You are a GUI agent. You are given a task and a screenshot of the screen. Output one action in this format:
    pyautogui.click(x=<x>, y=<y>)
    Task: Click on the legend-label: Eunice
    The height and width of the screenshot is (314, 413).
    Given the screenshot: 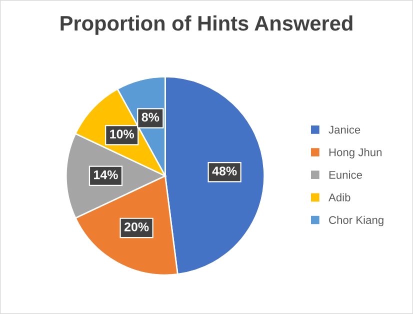 What is the action you would take?
    pyautogui.click(x=345, y=174)
    